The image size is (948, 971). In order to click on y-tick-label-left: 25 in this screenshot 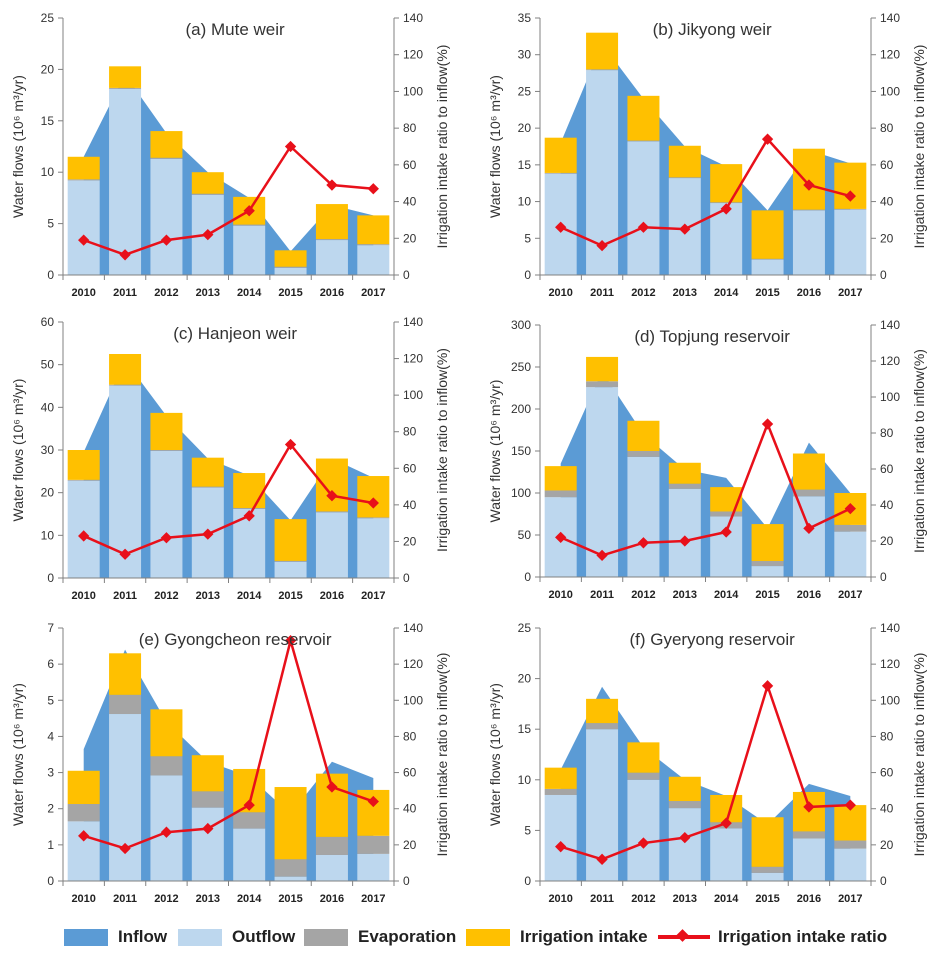, I will do `click(525, 91)`.